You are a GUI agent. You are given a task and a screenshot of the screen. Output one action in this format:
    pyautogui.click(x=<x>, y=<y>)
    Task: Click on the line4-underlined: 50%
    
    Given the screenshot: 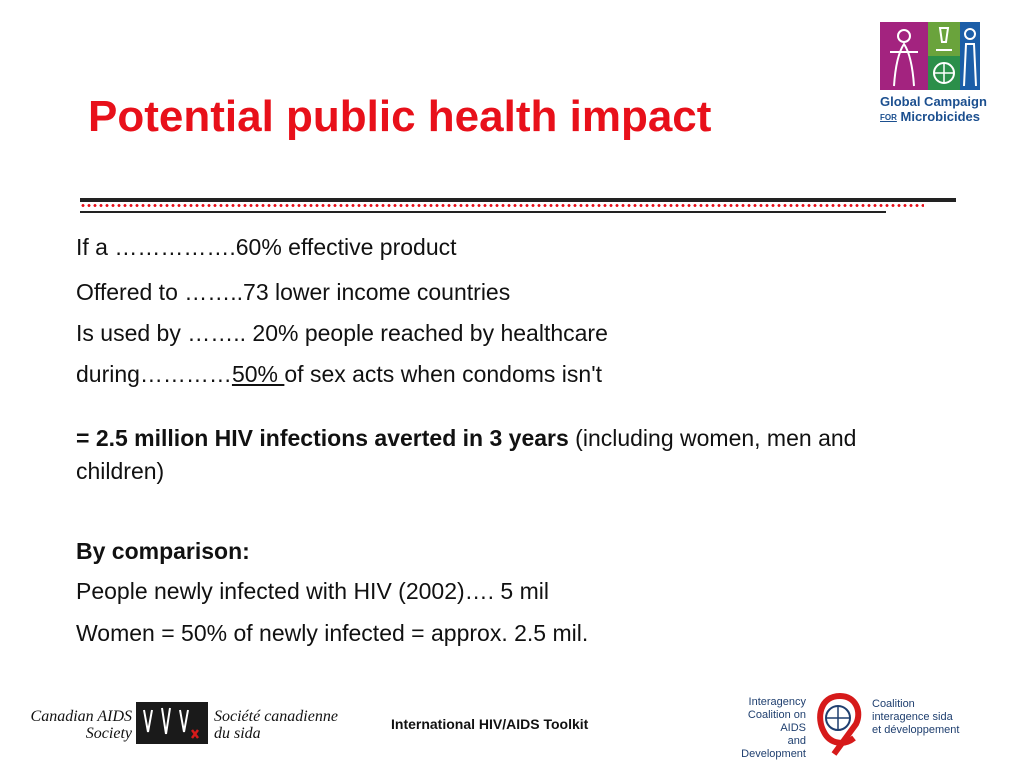 What is the action you would take?
    pyautogui.click(x=258, y=374)
    